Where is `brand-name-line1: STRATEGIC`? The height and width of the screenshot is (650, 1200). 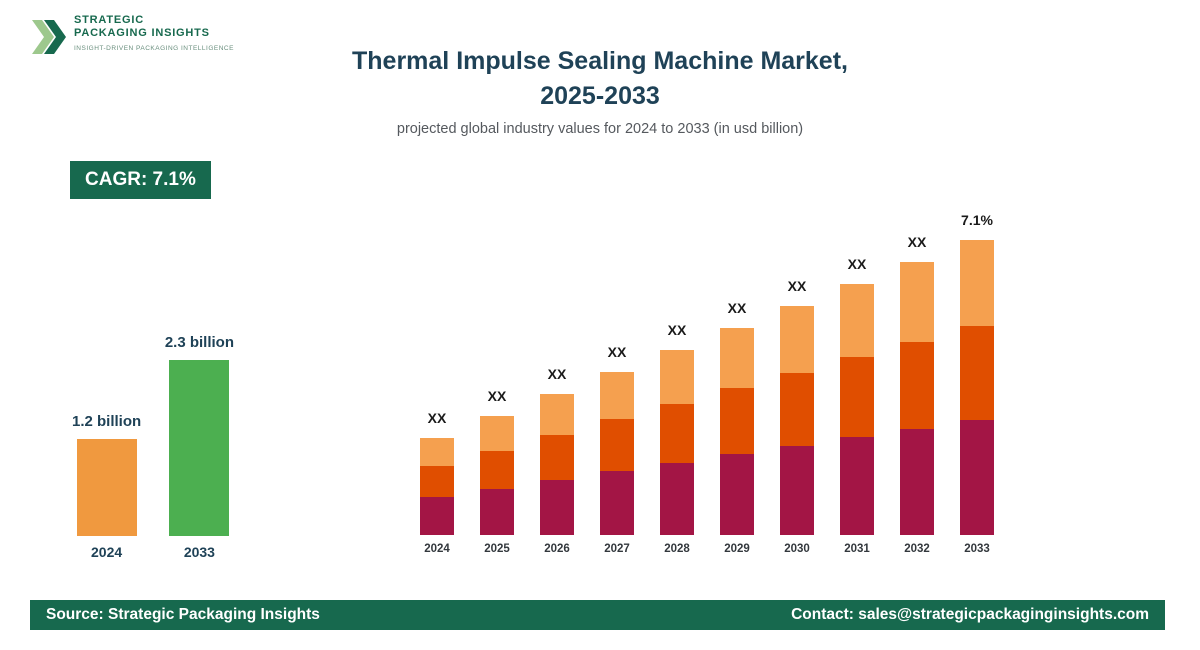 brand-name-line1: STRATEGIC is located at coordinates (109, 20).